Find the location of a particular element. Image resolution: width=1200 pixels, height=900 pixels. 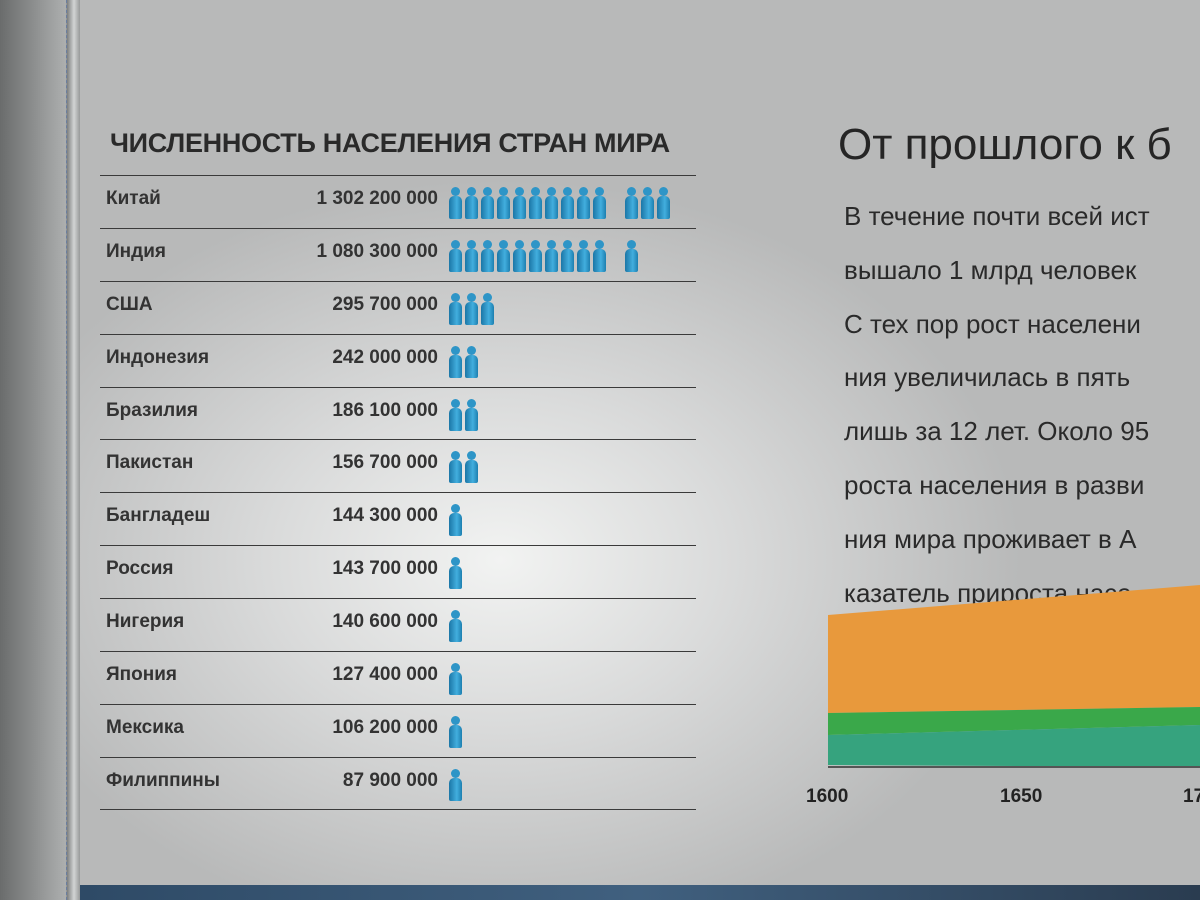

table-row: США 295 700 000 is located at coordinates (398, 307).